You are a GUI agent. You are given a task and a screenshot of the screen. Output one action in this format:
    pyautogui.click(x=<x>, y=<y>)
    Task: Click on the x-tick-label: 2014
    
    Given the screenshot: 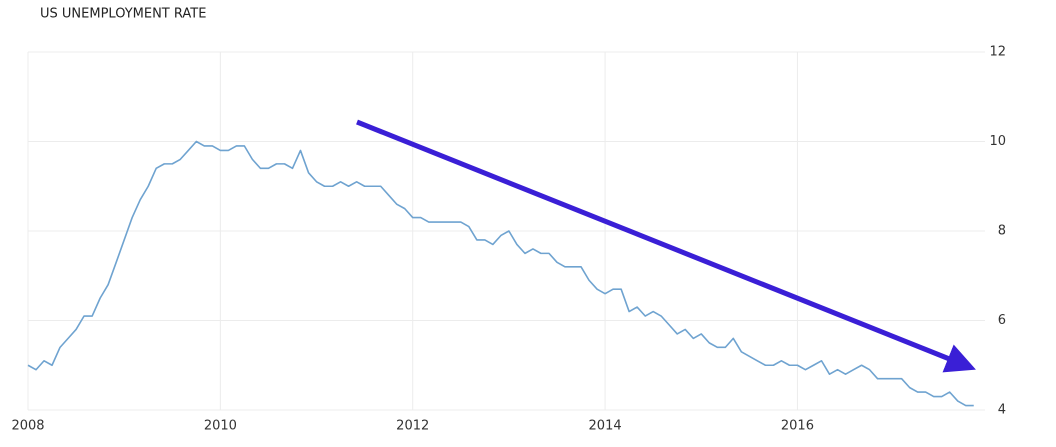 What is the action you would take?
    pyautogui.click(x=605, y=426)
    